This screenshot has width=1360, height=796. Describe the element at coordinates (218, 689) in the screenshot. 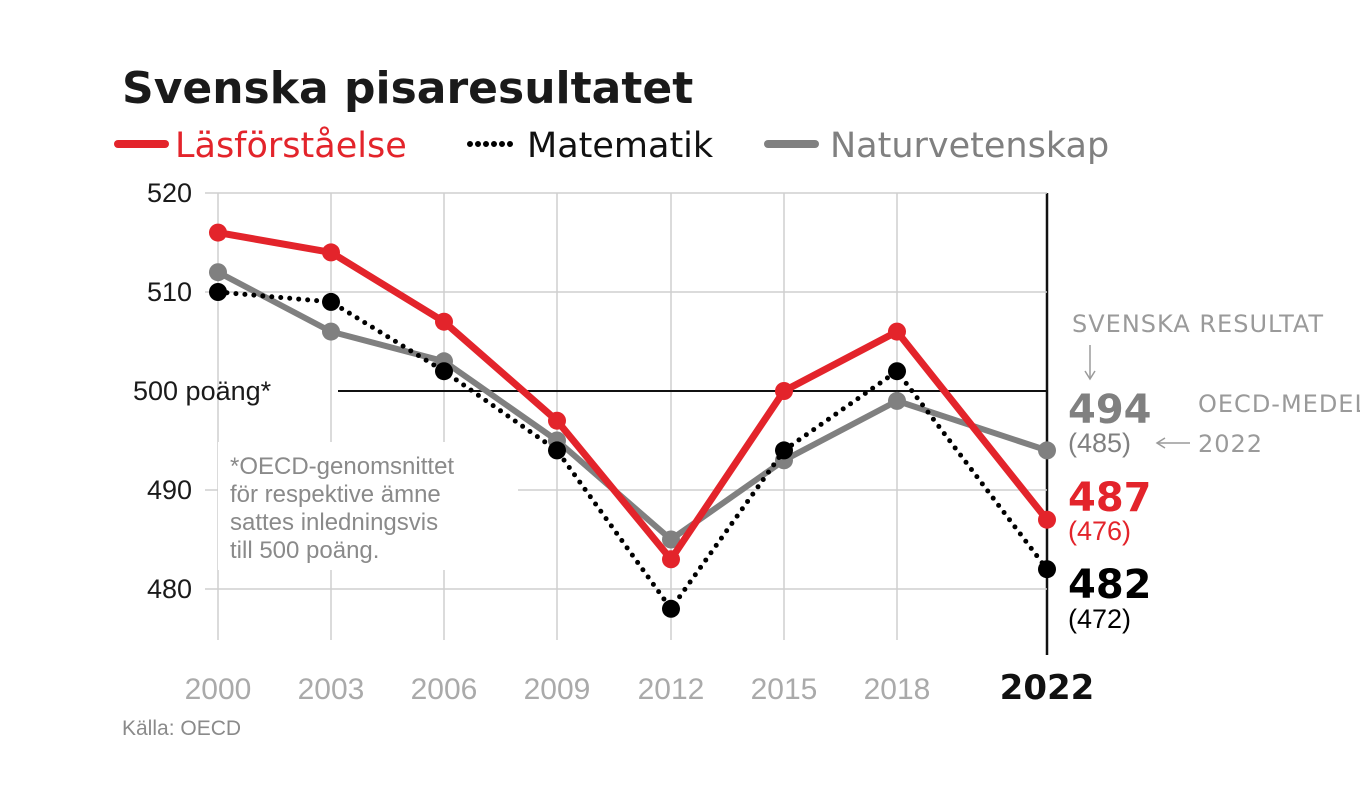

I see `x-tick-label: 2000` at that location.